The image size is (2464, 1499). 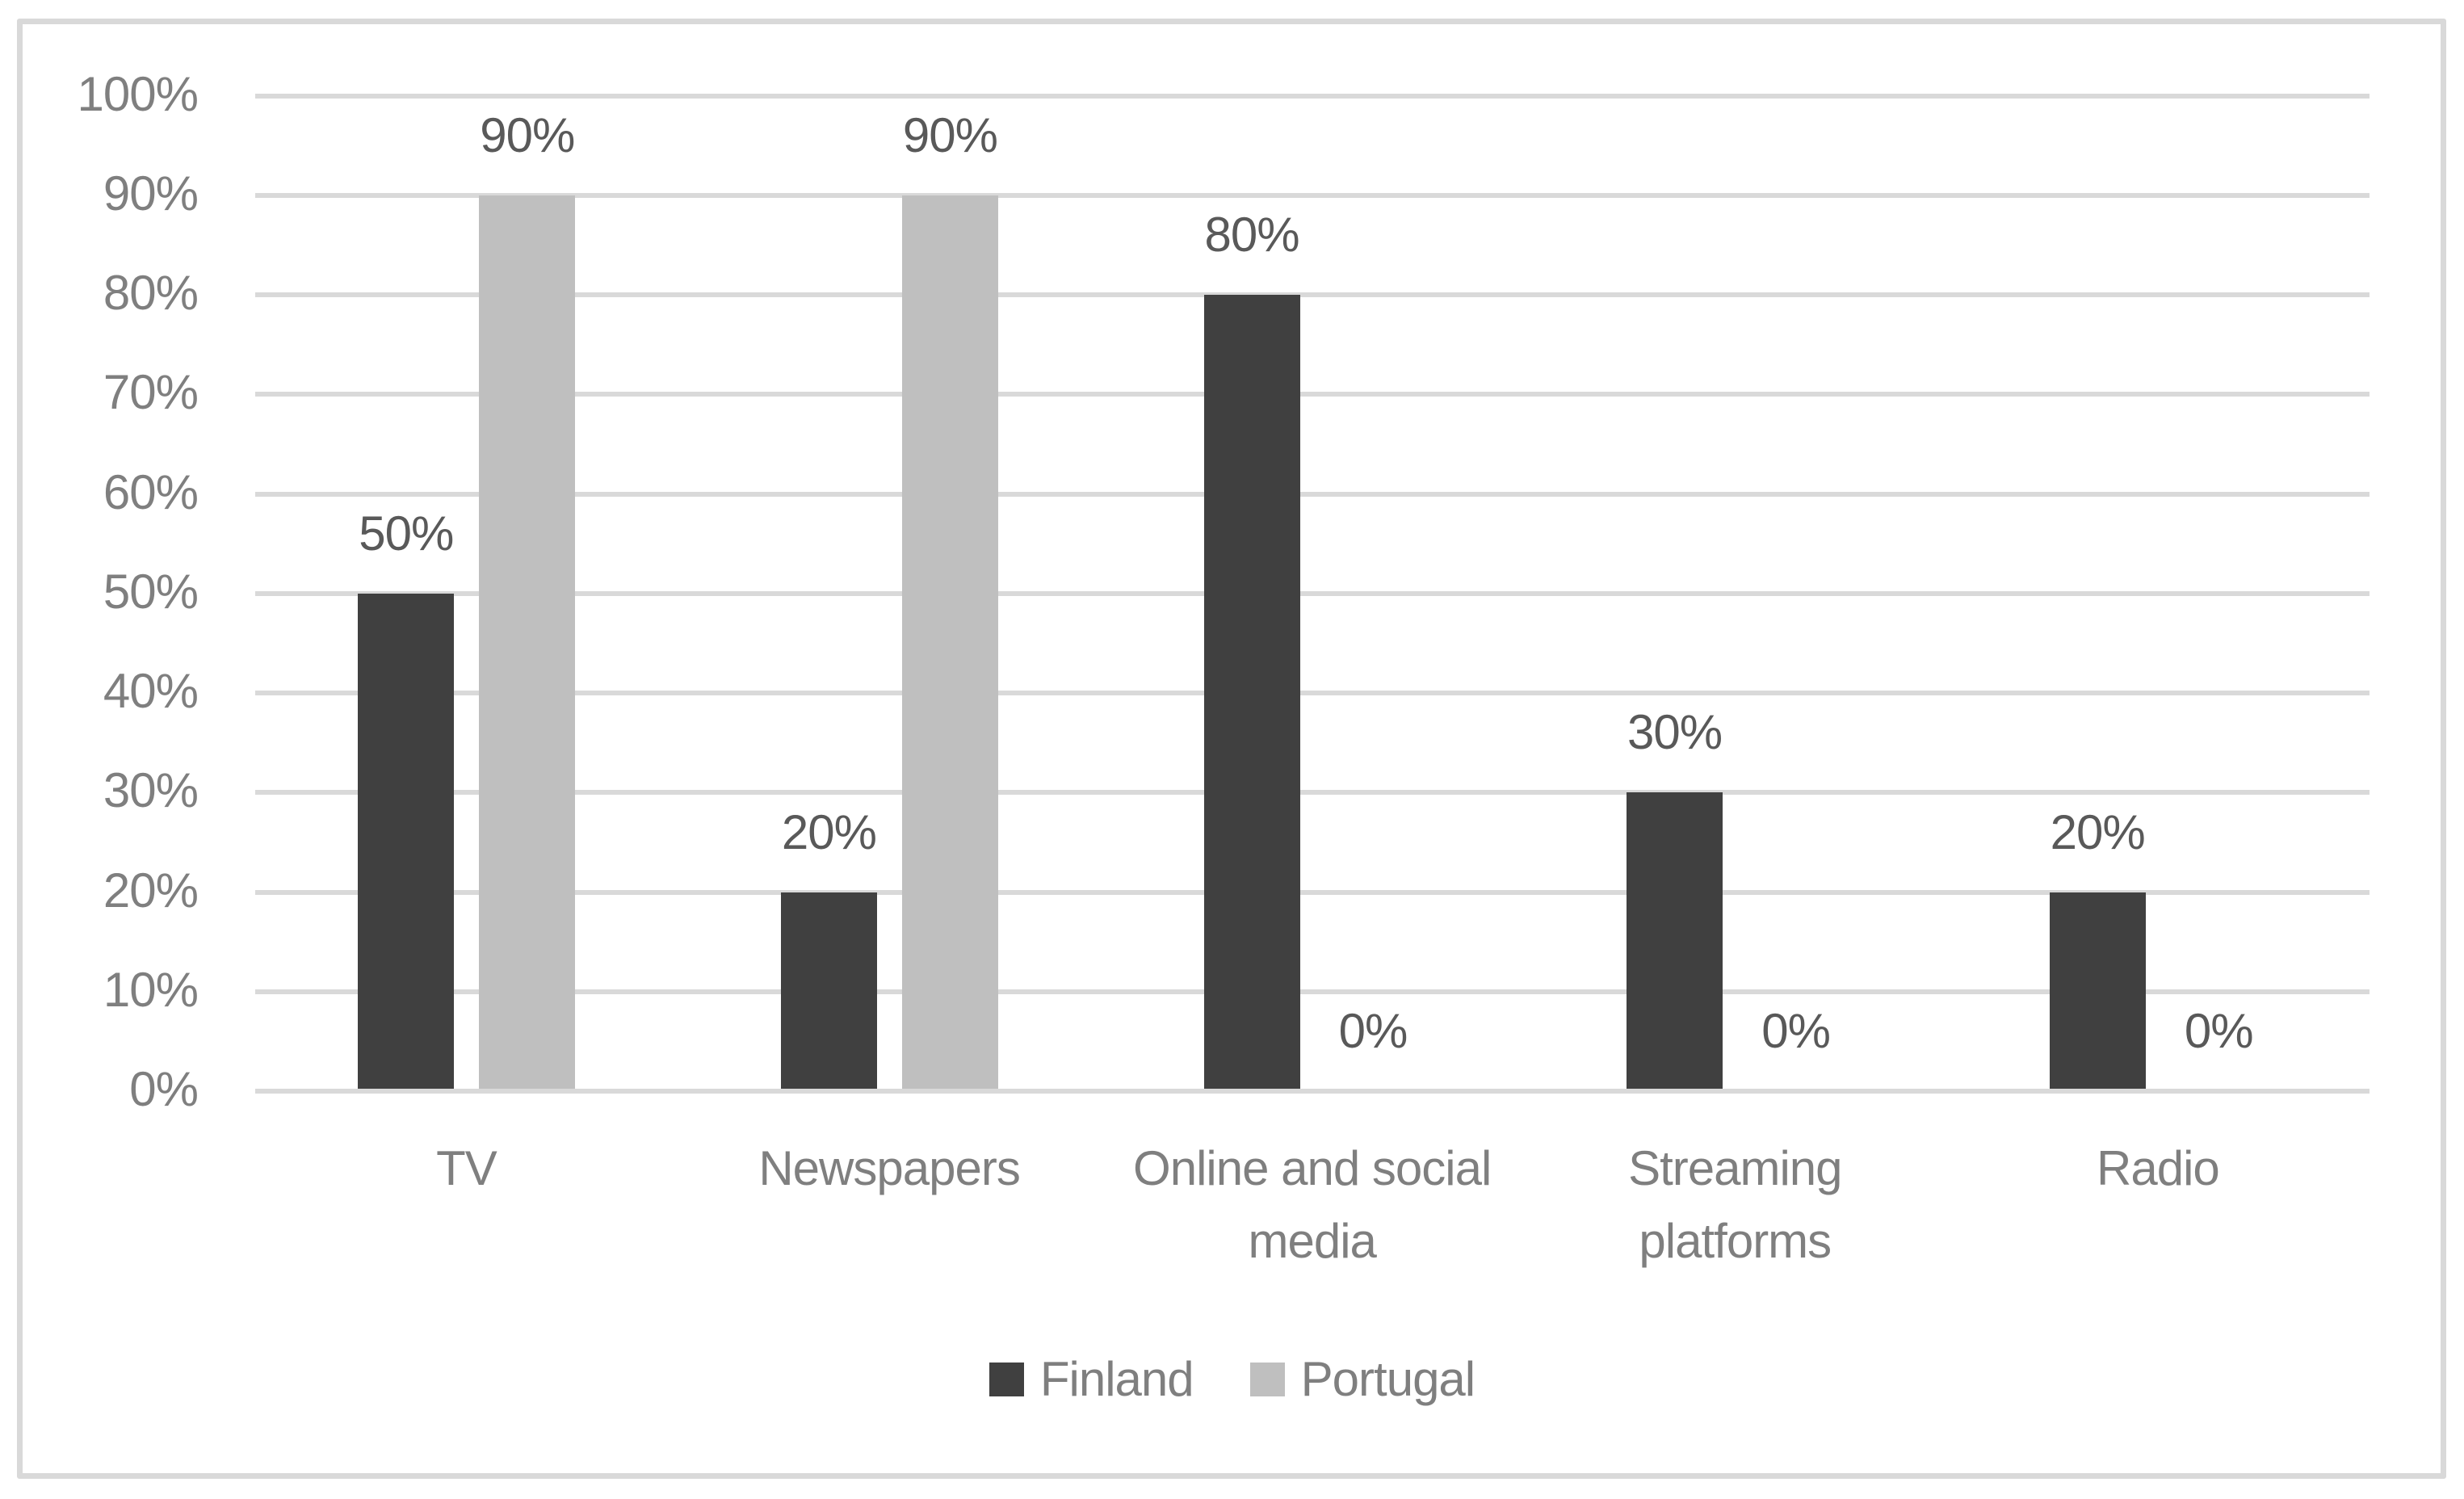 I want to click on x-axis-category-label: Online and social media, so click(x=1312, y=1205).